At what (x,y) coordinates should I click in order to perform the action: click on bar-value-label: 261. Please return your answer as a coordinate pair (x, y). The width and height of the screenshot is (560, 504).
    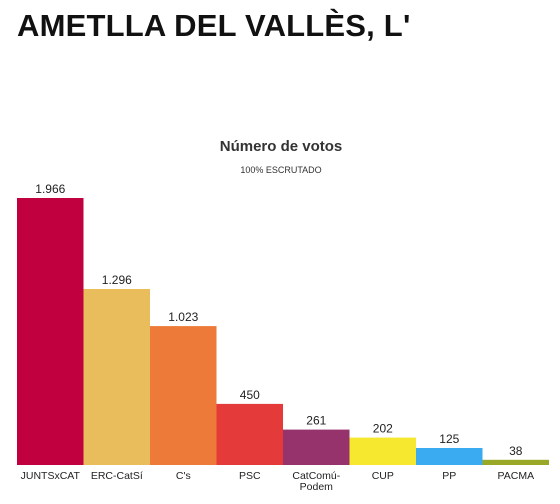
    Looking at the image, I should click on (316, 421).